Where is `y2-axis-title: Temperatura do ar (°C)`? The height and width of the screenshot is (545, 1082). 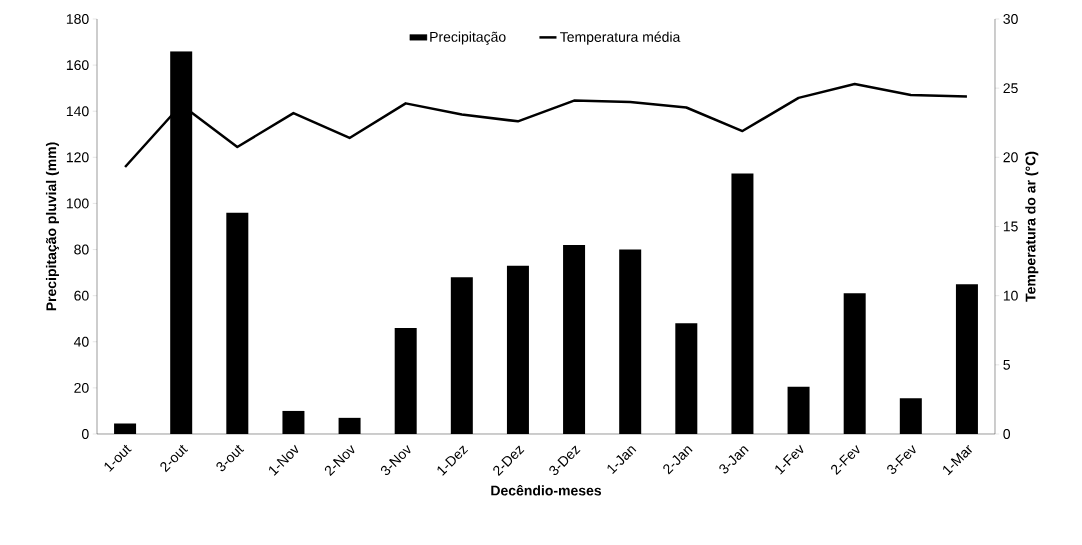
y2-axis-title: Temperatura do ar (°C) is located at coordinates (1032, 226).